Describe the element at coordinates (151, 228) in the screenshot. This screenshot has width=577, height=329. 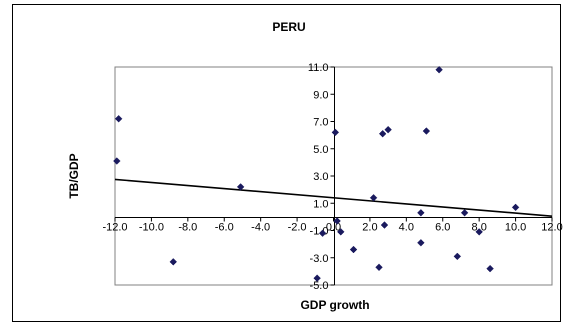
I see `x-tick-label: -10.0` at that location.